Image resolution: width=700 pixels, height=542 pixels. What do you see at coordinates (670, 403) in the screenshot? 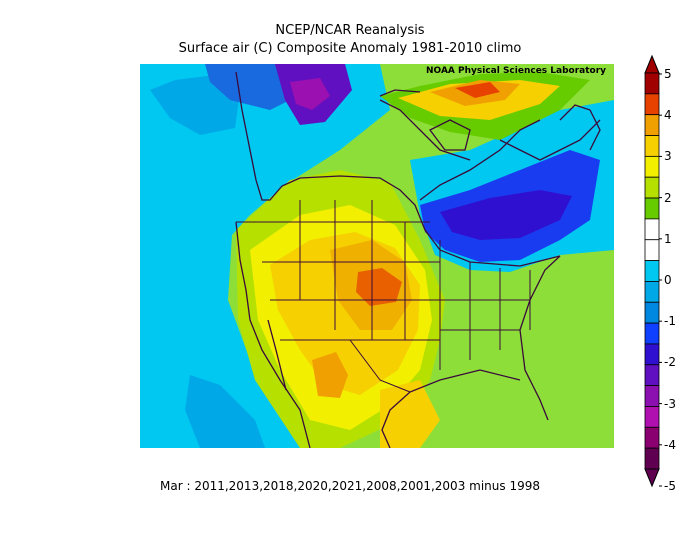
I see `colorbar-tick-label: -3` at bounding box center [670, 403].